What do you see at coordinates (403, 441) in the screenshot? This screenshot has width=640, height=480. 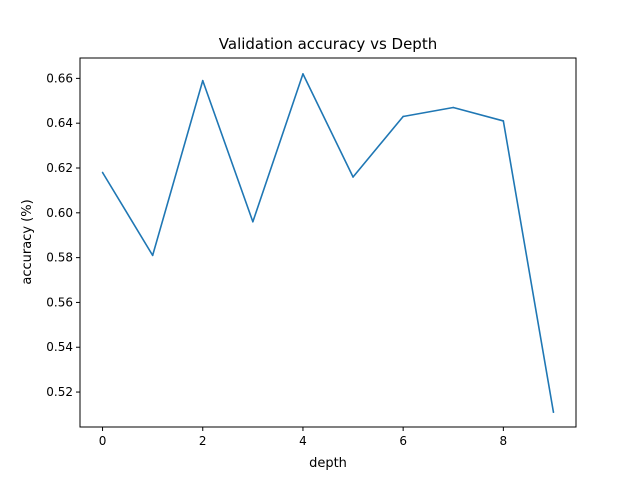 I see `x-tick-label: 6` at bounding box center [403, 441].